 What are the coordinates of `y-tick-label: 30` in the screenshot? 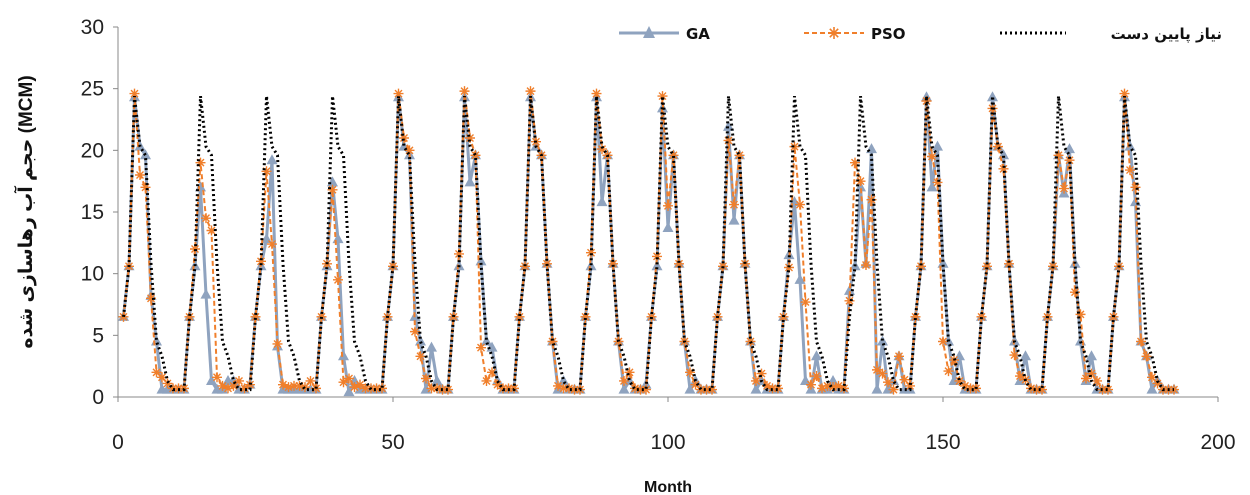 It's located at (92, 27).